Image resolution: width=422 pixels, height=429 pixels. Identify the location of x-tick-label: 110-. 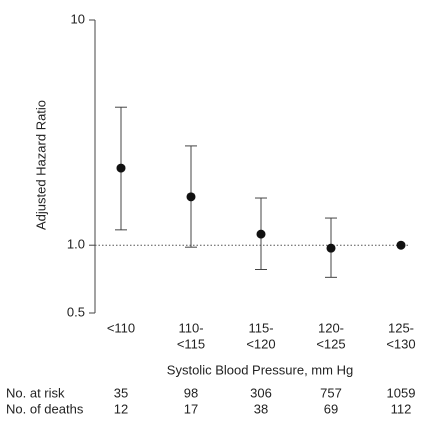
(190, 327).